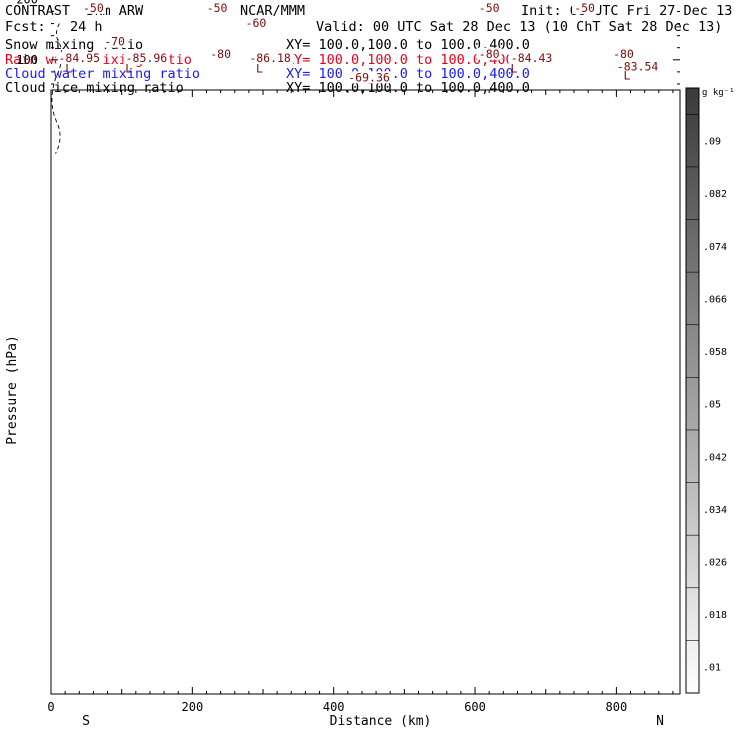 Image resolution: width=740 pixels, height=740 pixels. What do you see at coordinates (712, 405) in the screenshot?
I see `colorbar-tick-label: .05` at bounding box center [712, 405].